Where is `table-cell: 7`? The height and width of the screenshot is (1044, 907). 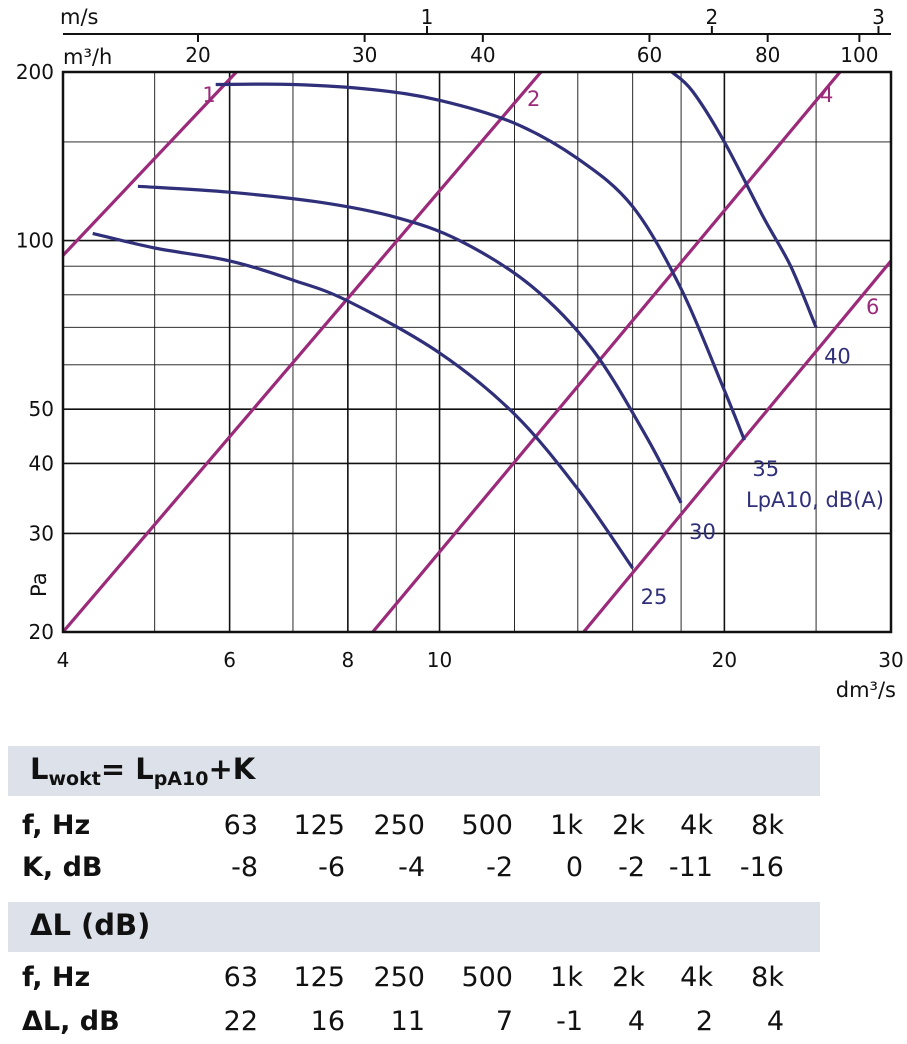 table-cell: 7 is located at coordinates (504, 1021).